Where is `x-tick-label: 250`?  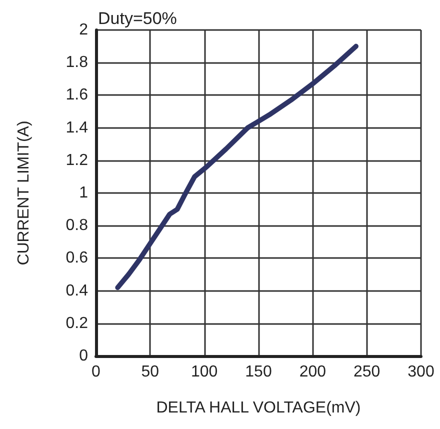
x-tick-label: 250 is located at coordinates (366, 372).